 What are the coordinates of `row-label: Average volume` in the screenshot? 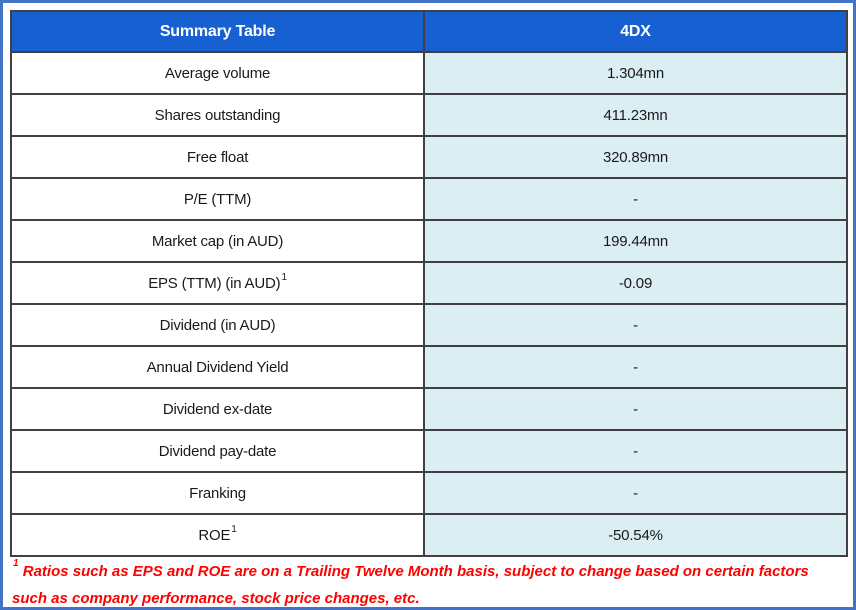 It's located at (218, 73).